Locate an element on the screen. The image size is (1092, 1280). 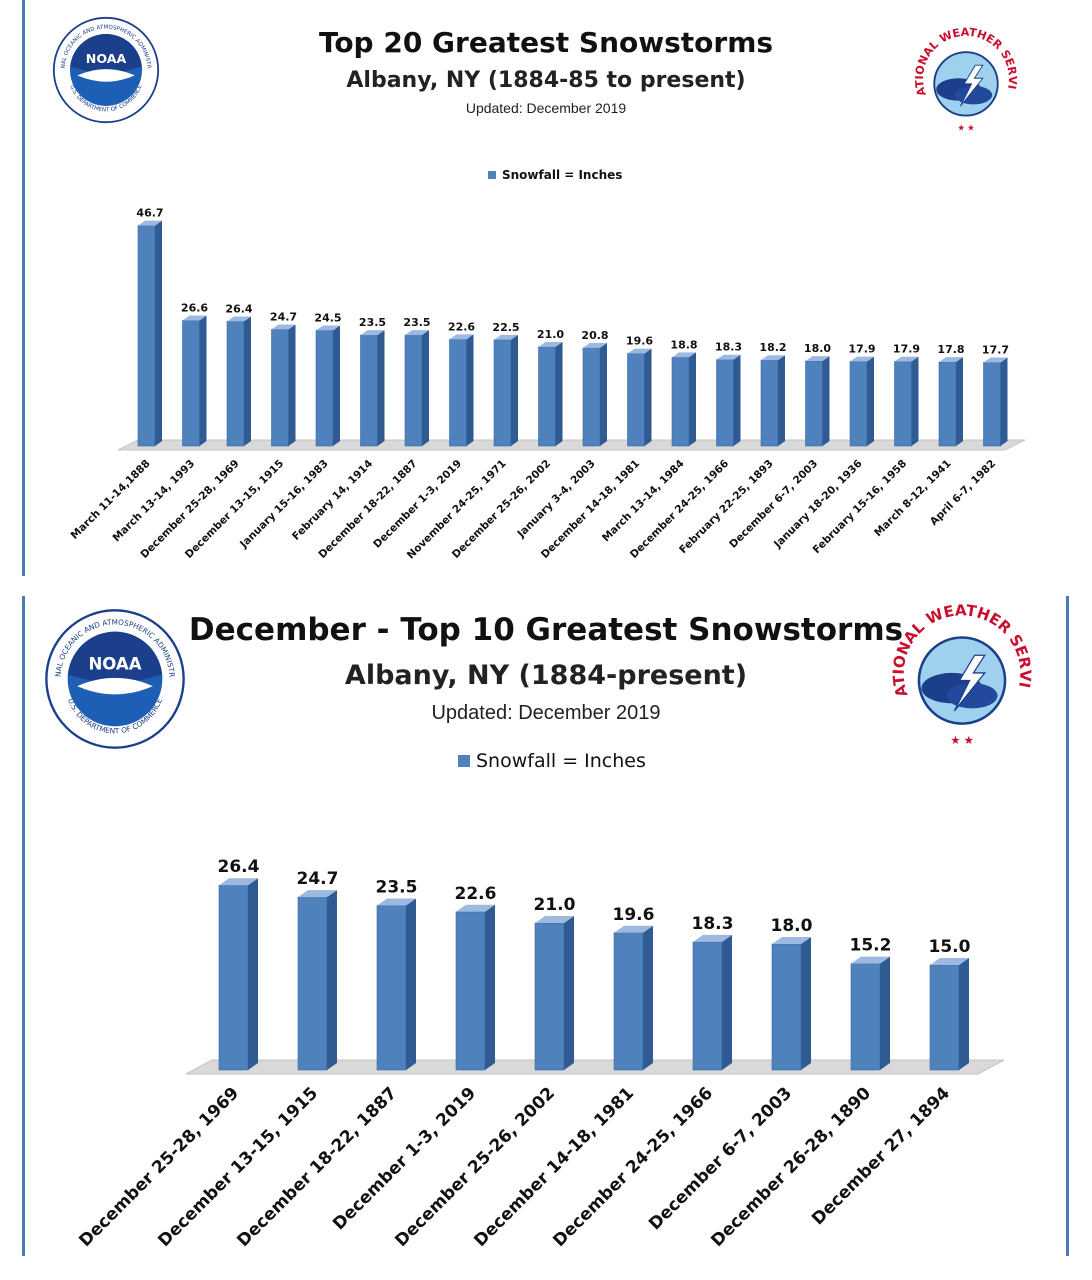
chart-subtitle: Albany, NY (1884-85 to present) is located at coordinates (546, 80).